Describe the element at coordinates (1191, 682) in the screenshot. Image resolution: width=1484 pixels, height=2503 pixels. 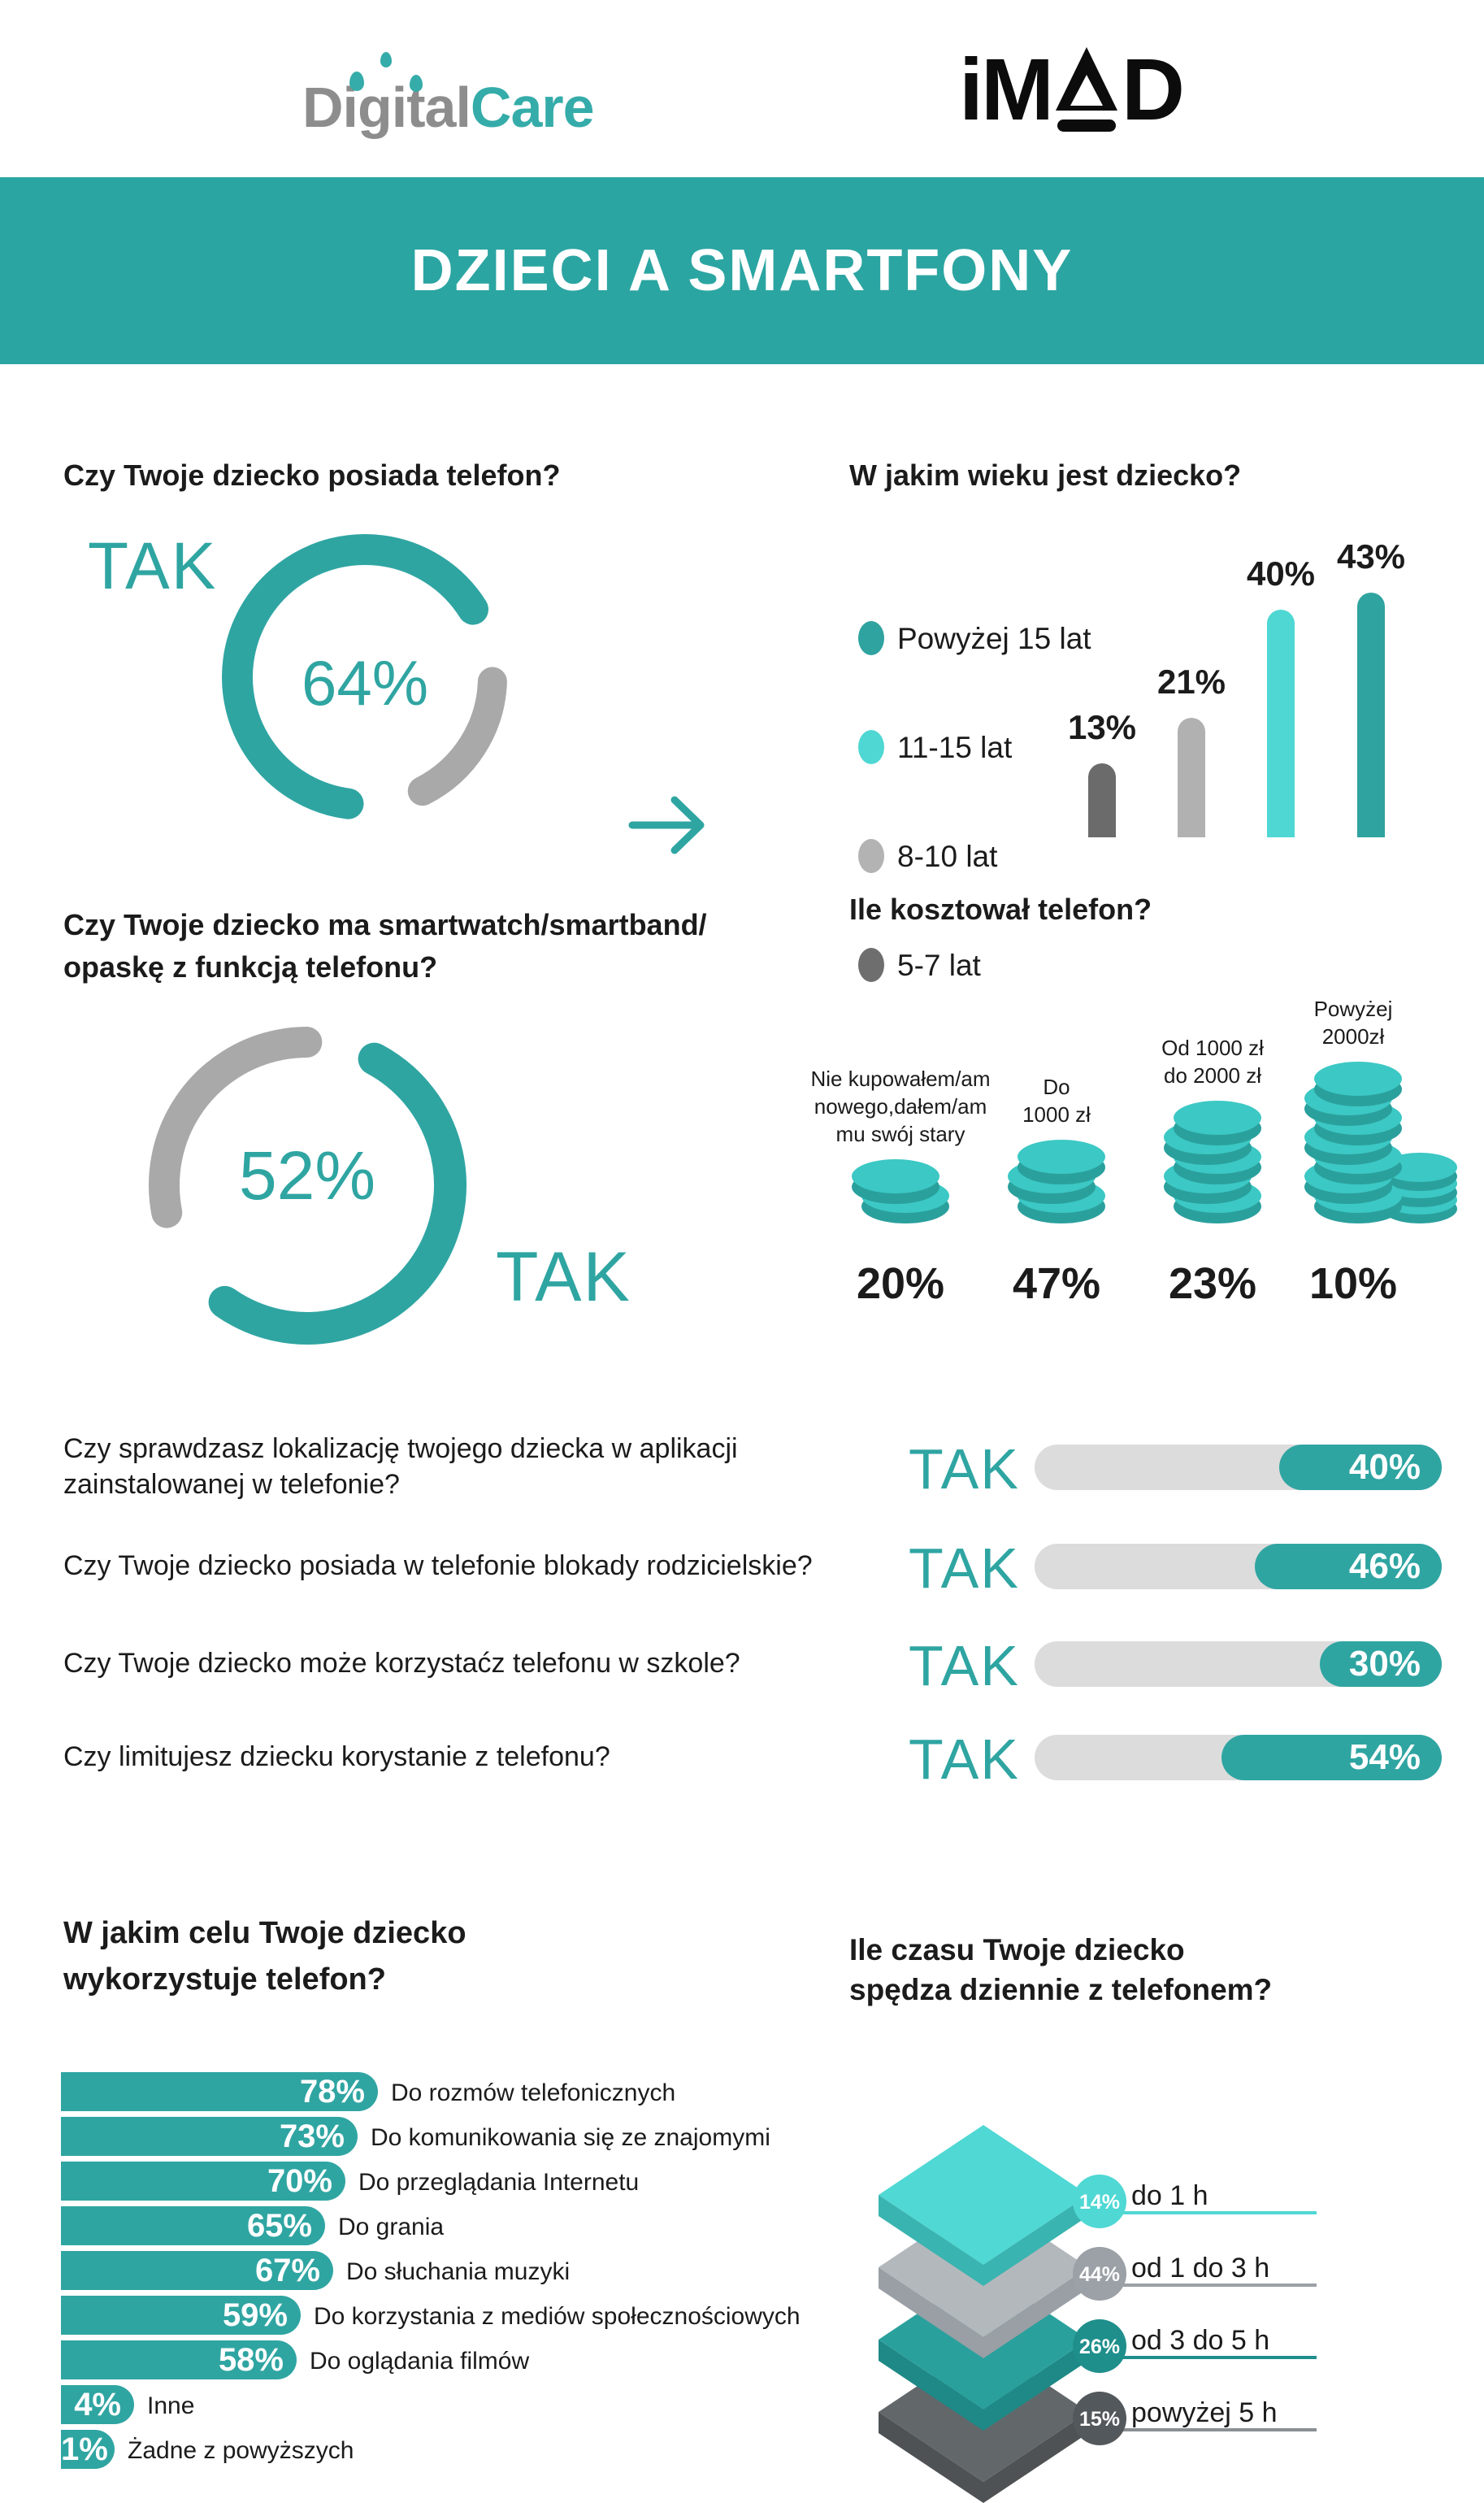
I see `age-bar-value-1: 21%` at that location.